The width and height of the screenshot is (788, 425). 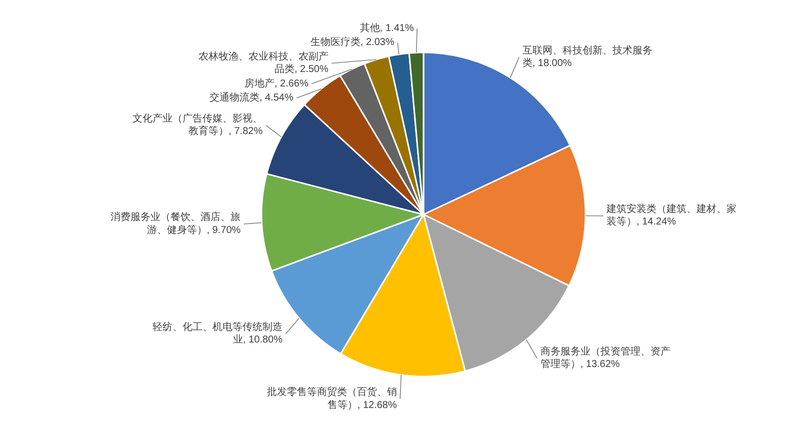 I want to click on slice-label: 生物医疗类, 2.03%, so click(x=352, y=42).